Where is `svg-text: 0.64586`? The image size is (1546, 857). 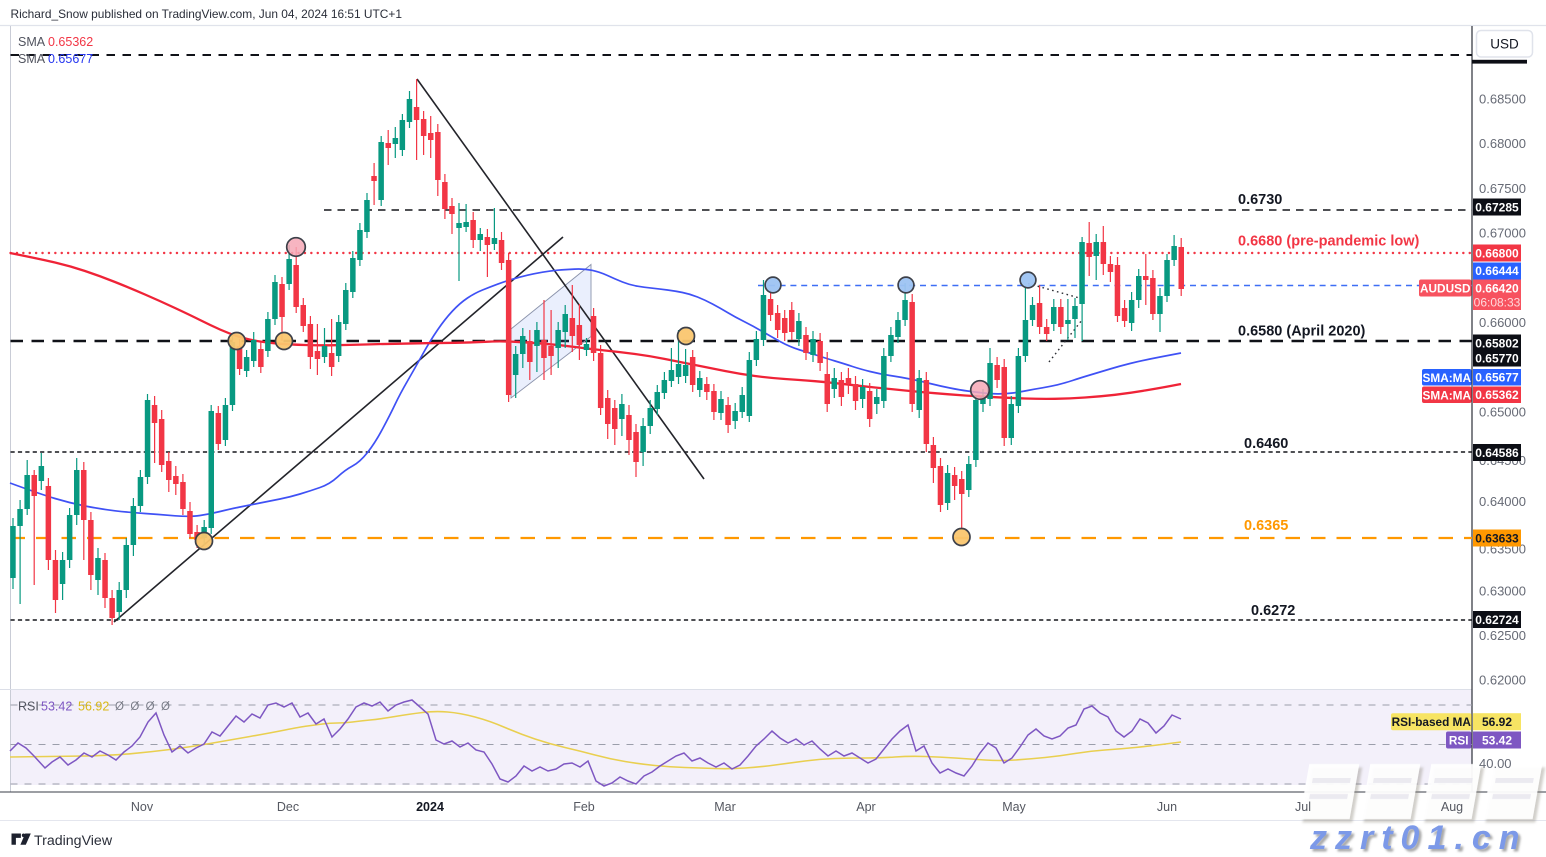 svg-text: 0.64586 is located at coordinates (1497, 453).